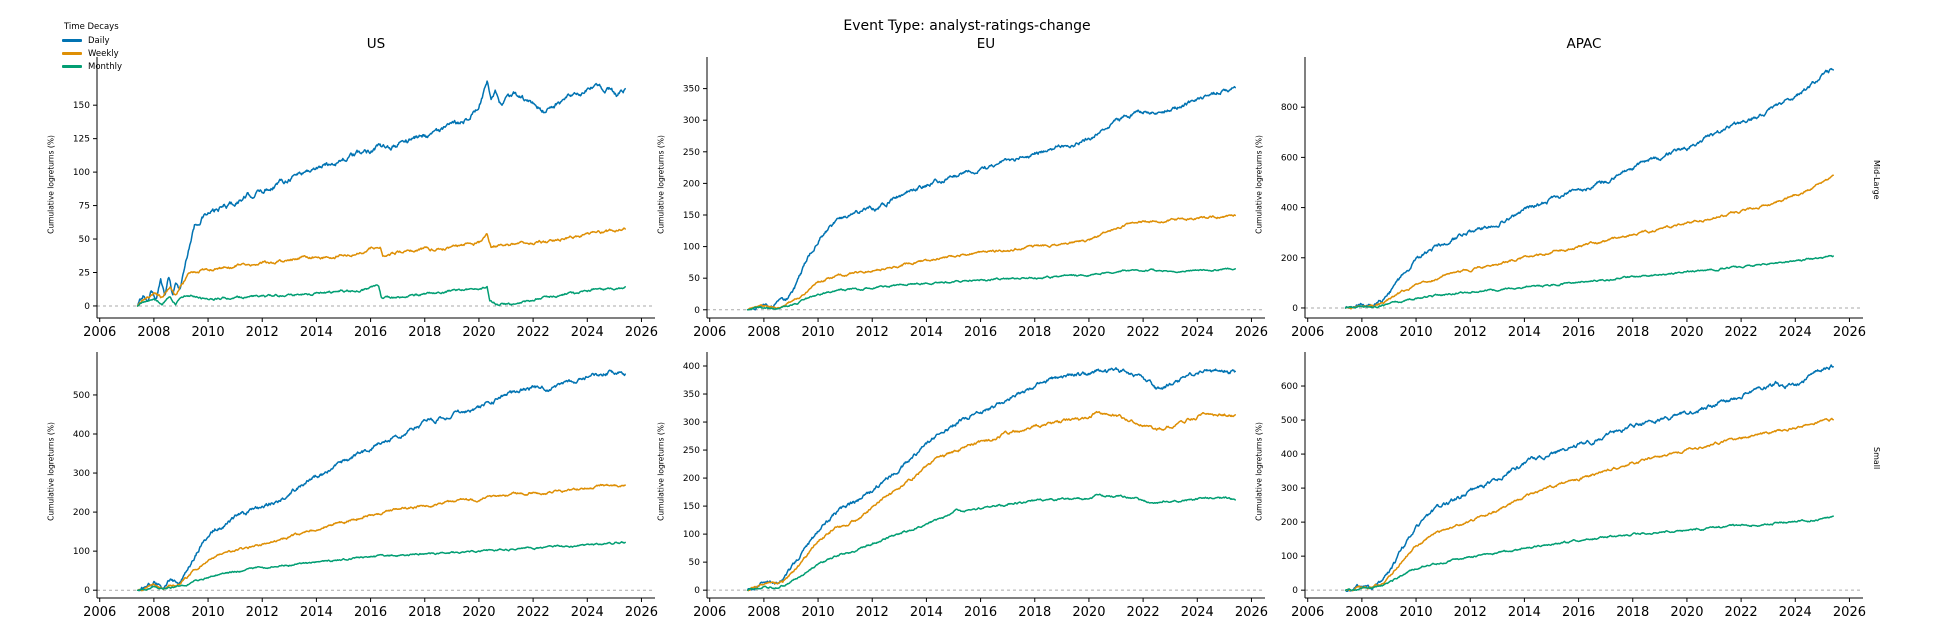 The height and width of the screenshot is (641, 1934). I want to click on daily-line-swatch, so click(72, 40).